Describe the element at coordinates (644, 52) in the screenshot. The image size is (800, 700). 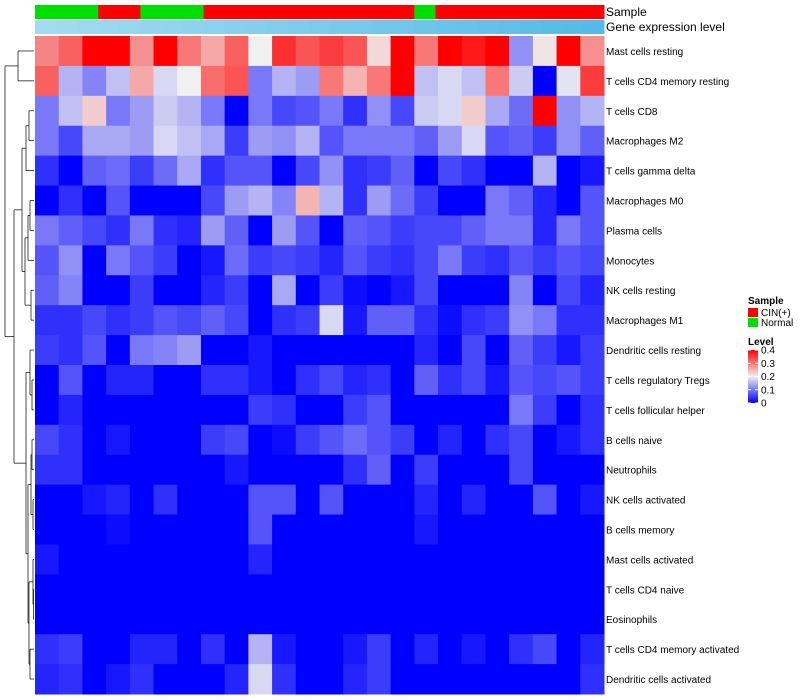
I see `row-label: Mast cells resting` at that location.